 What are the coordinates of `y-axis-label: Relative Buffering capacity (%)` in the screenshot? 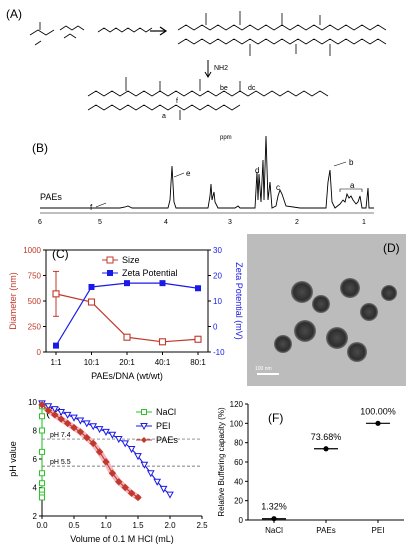 It's located at (221, 462).